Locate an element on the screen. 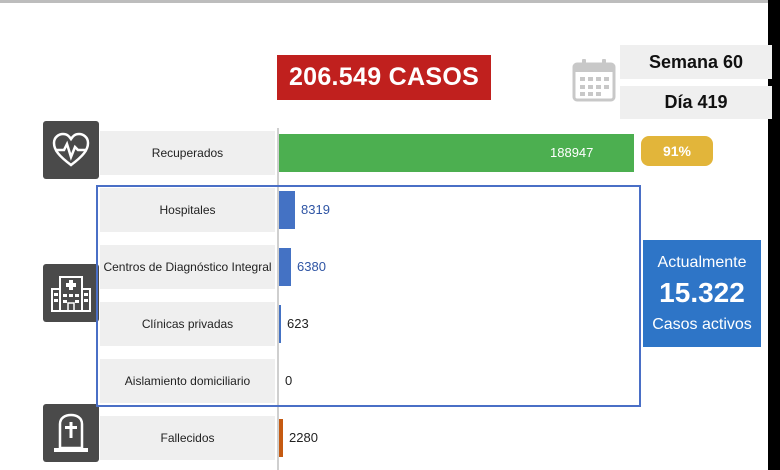  value-label-cdi: 6380 is located at coordinates (311, 266).